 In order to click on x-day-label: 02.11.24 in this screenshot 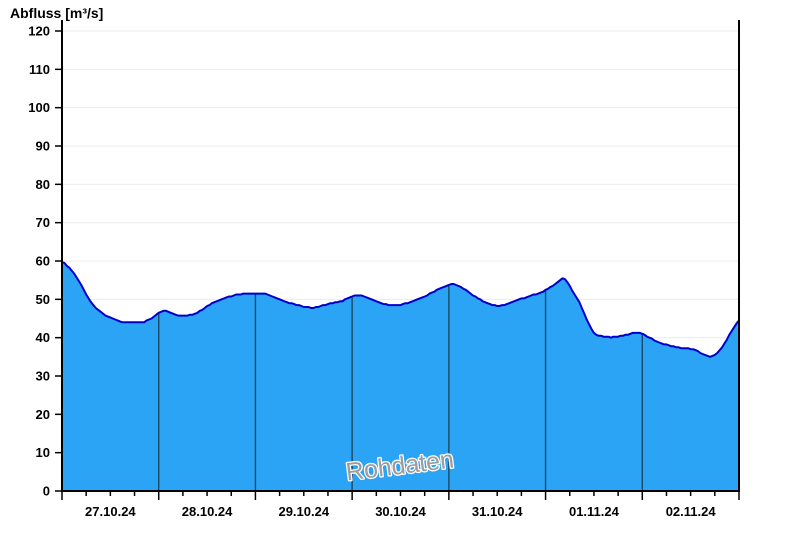, I will do `click(691, 511)`.